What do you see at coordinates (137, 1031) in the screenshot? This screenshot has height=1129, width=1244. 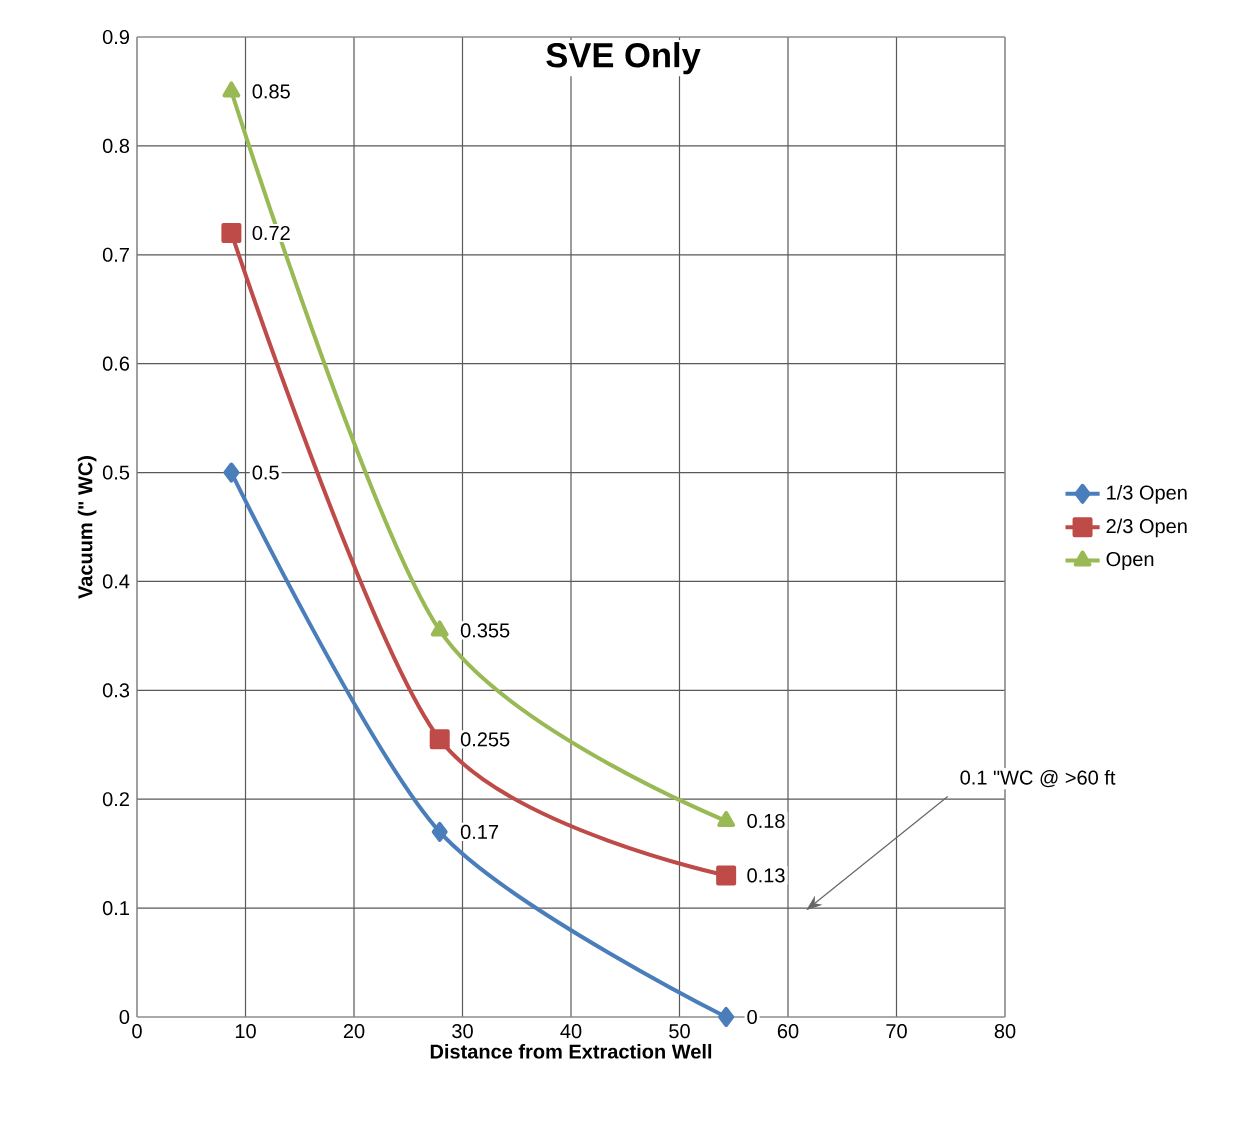 I see `x-tick-label: 0` at bounding box center [137, 1031].